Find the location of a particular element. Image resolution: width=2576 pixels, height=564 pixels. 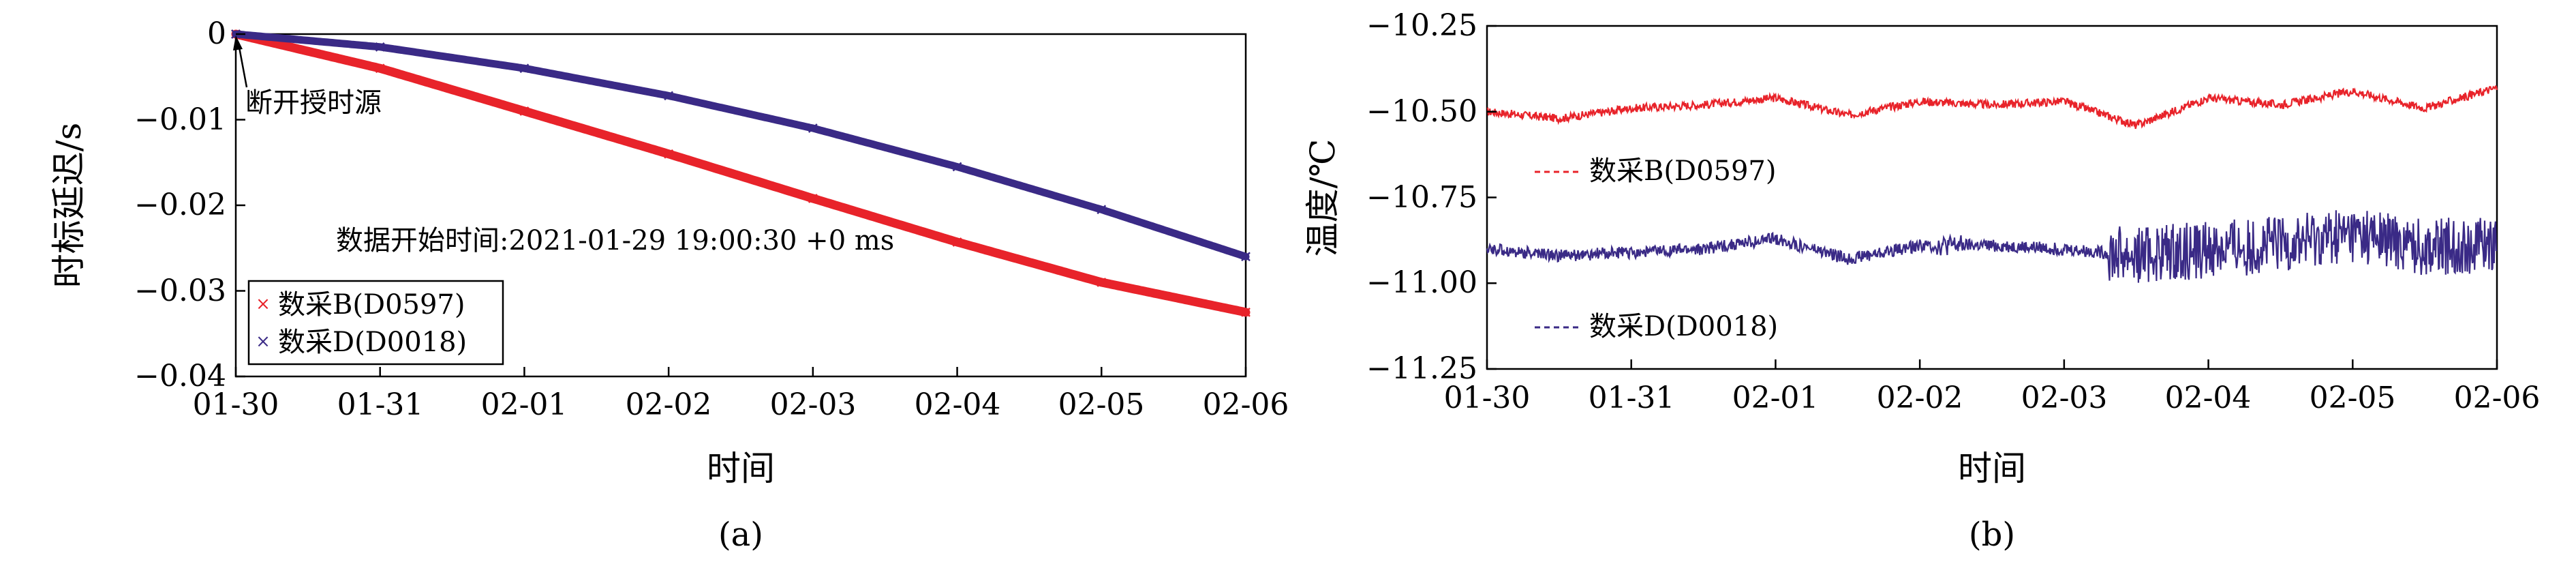

panel-a-x-axis-title: 时间 is located at coordinates (741, 468).